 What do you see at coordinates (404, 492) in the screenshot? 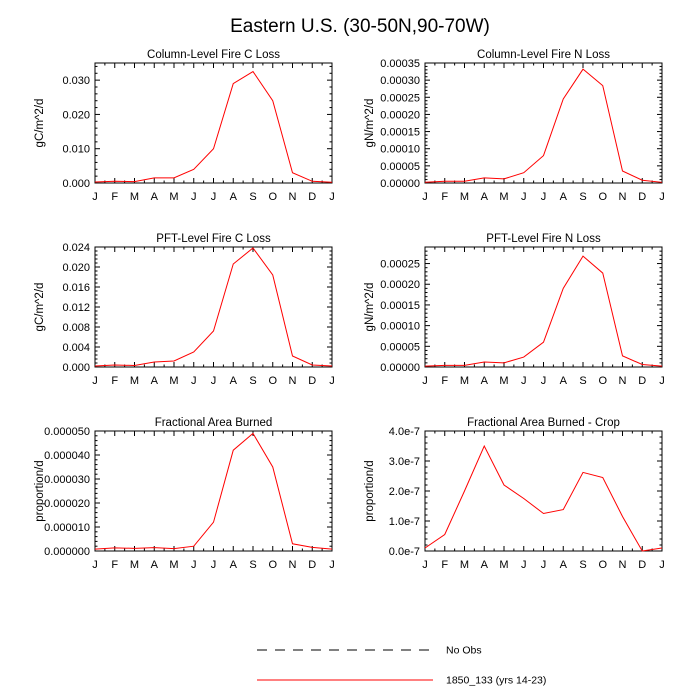
I see `y-tick-label: 2.0e-7` at bounding box center [404, 492].